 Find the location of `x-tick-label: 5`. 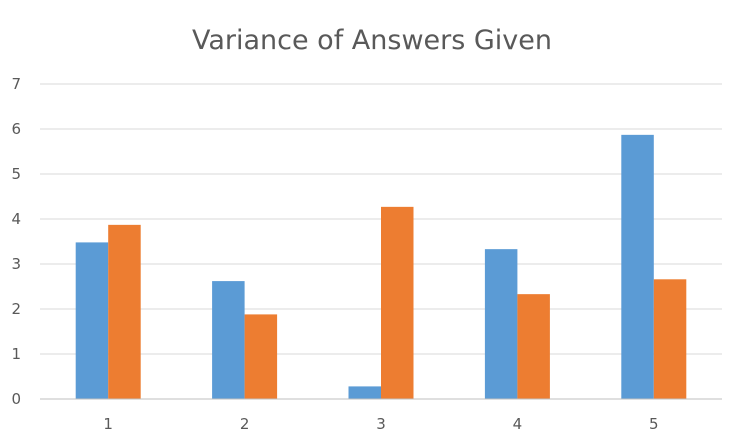

x-tick-label: 5 is located at coordinates (654, 424).